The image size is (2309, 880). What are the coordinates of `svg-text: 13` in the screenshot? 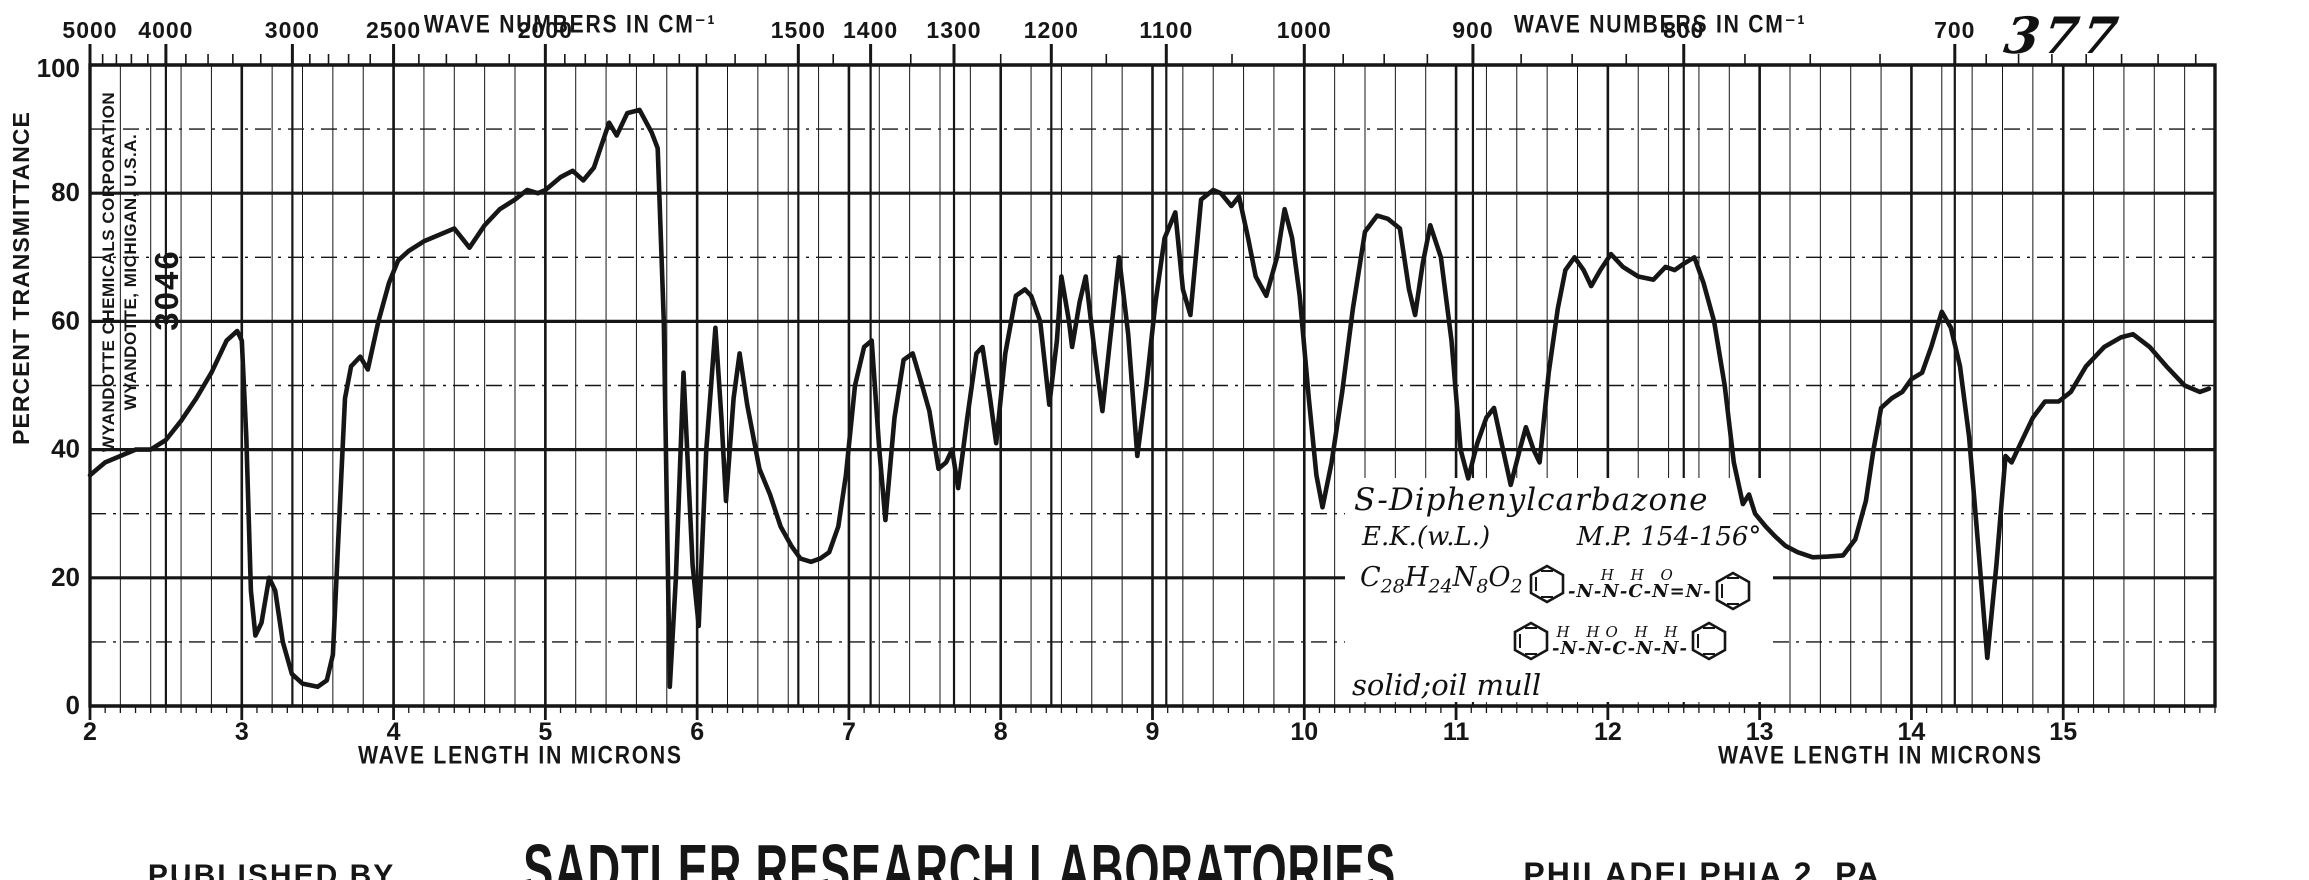 It's located at (1760, 732).